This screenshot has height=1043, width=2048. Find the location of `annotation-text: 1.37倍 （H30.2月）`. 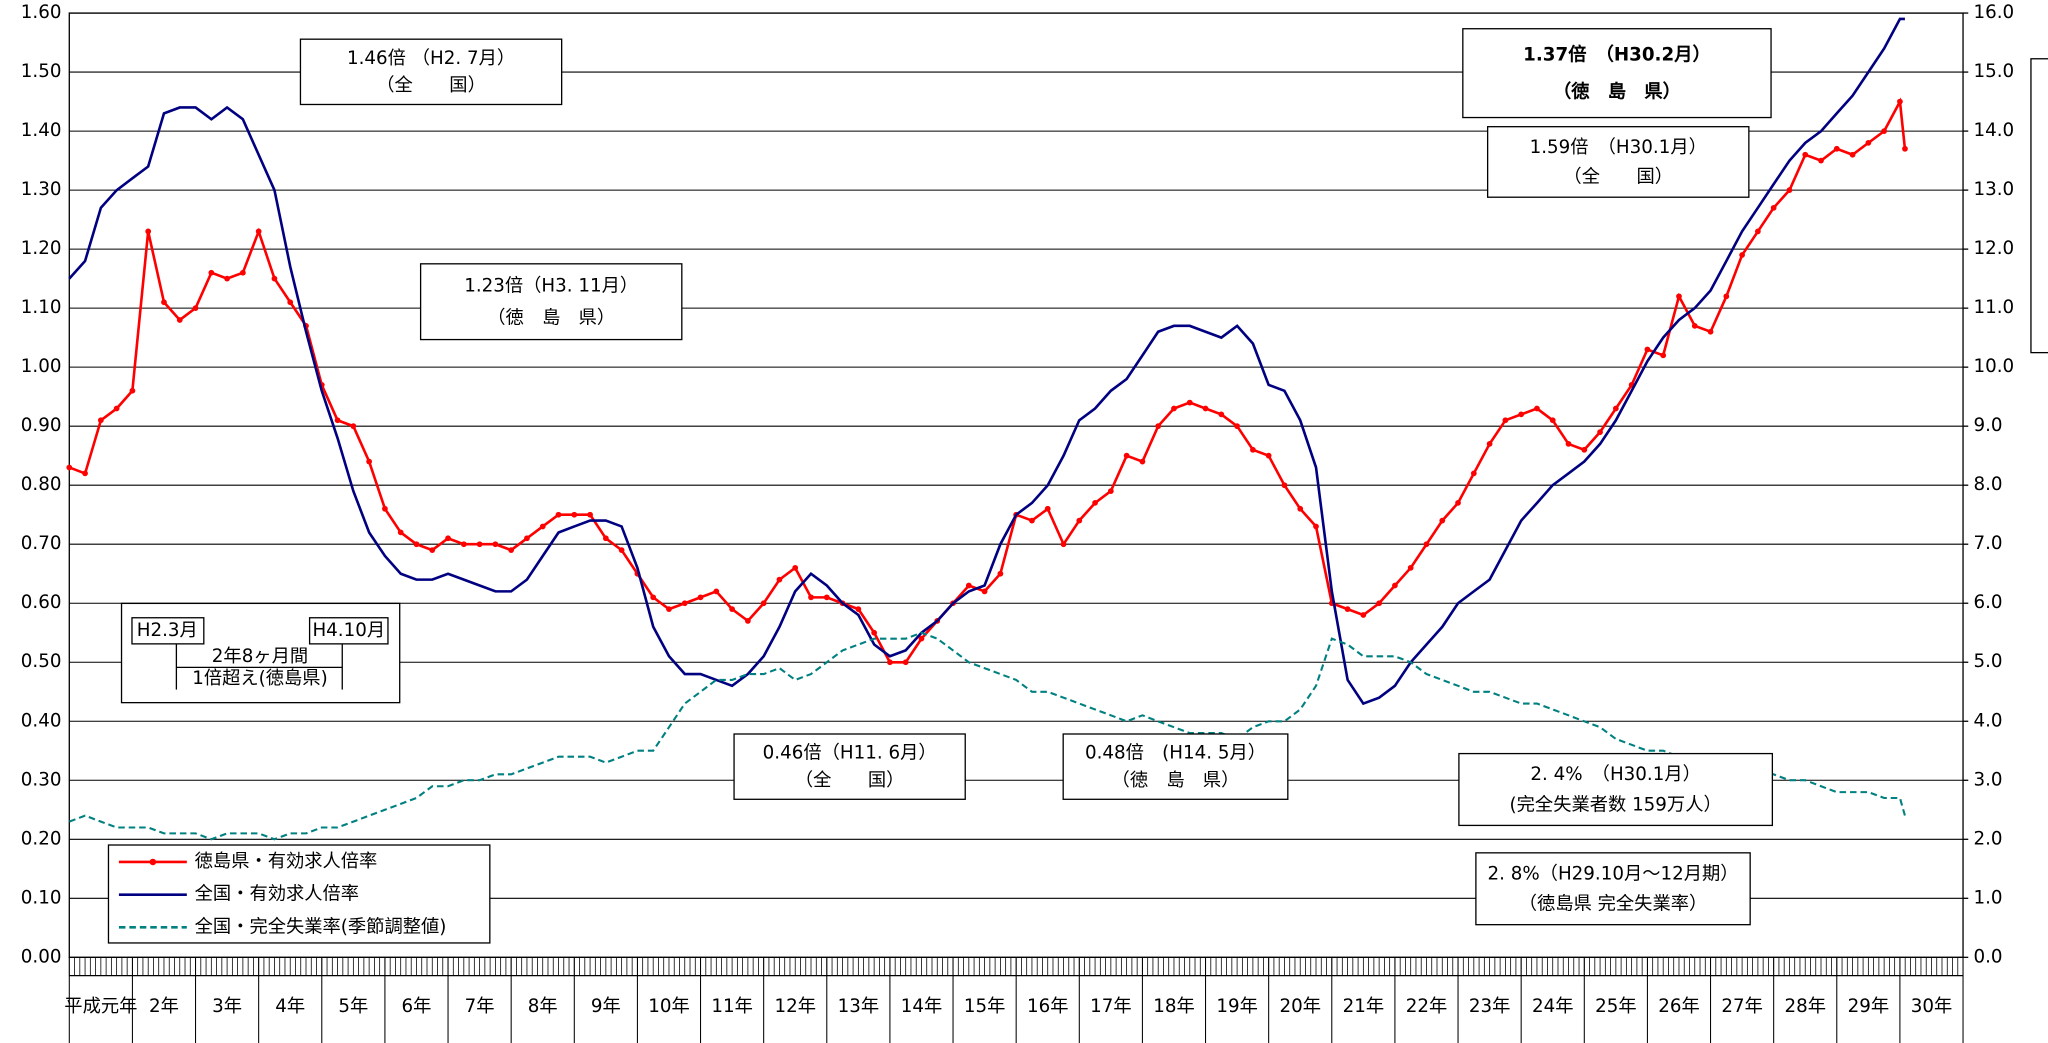

annotation-text: 1.37倍 （H30.2月） is located at coordinates (1617, 54).